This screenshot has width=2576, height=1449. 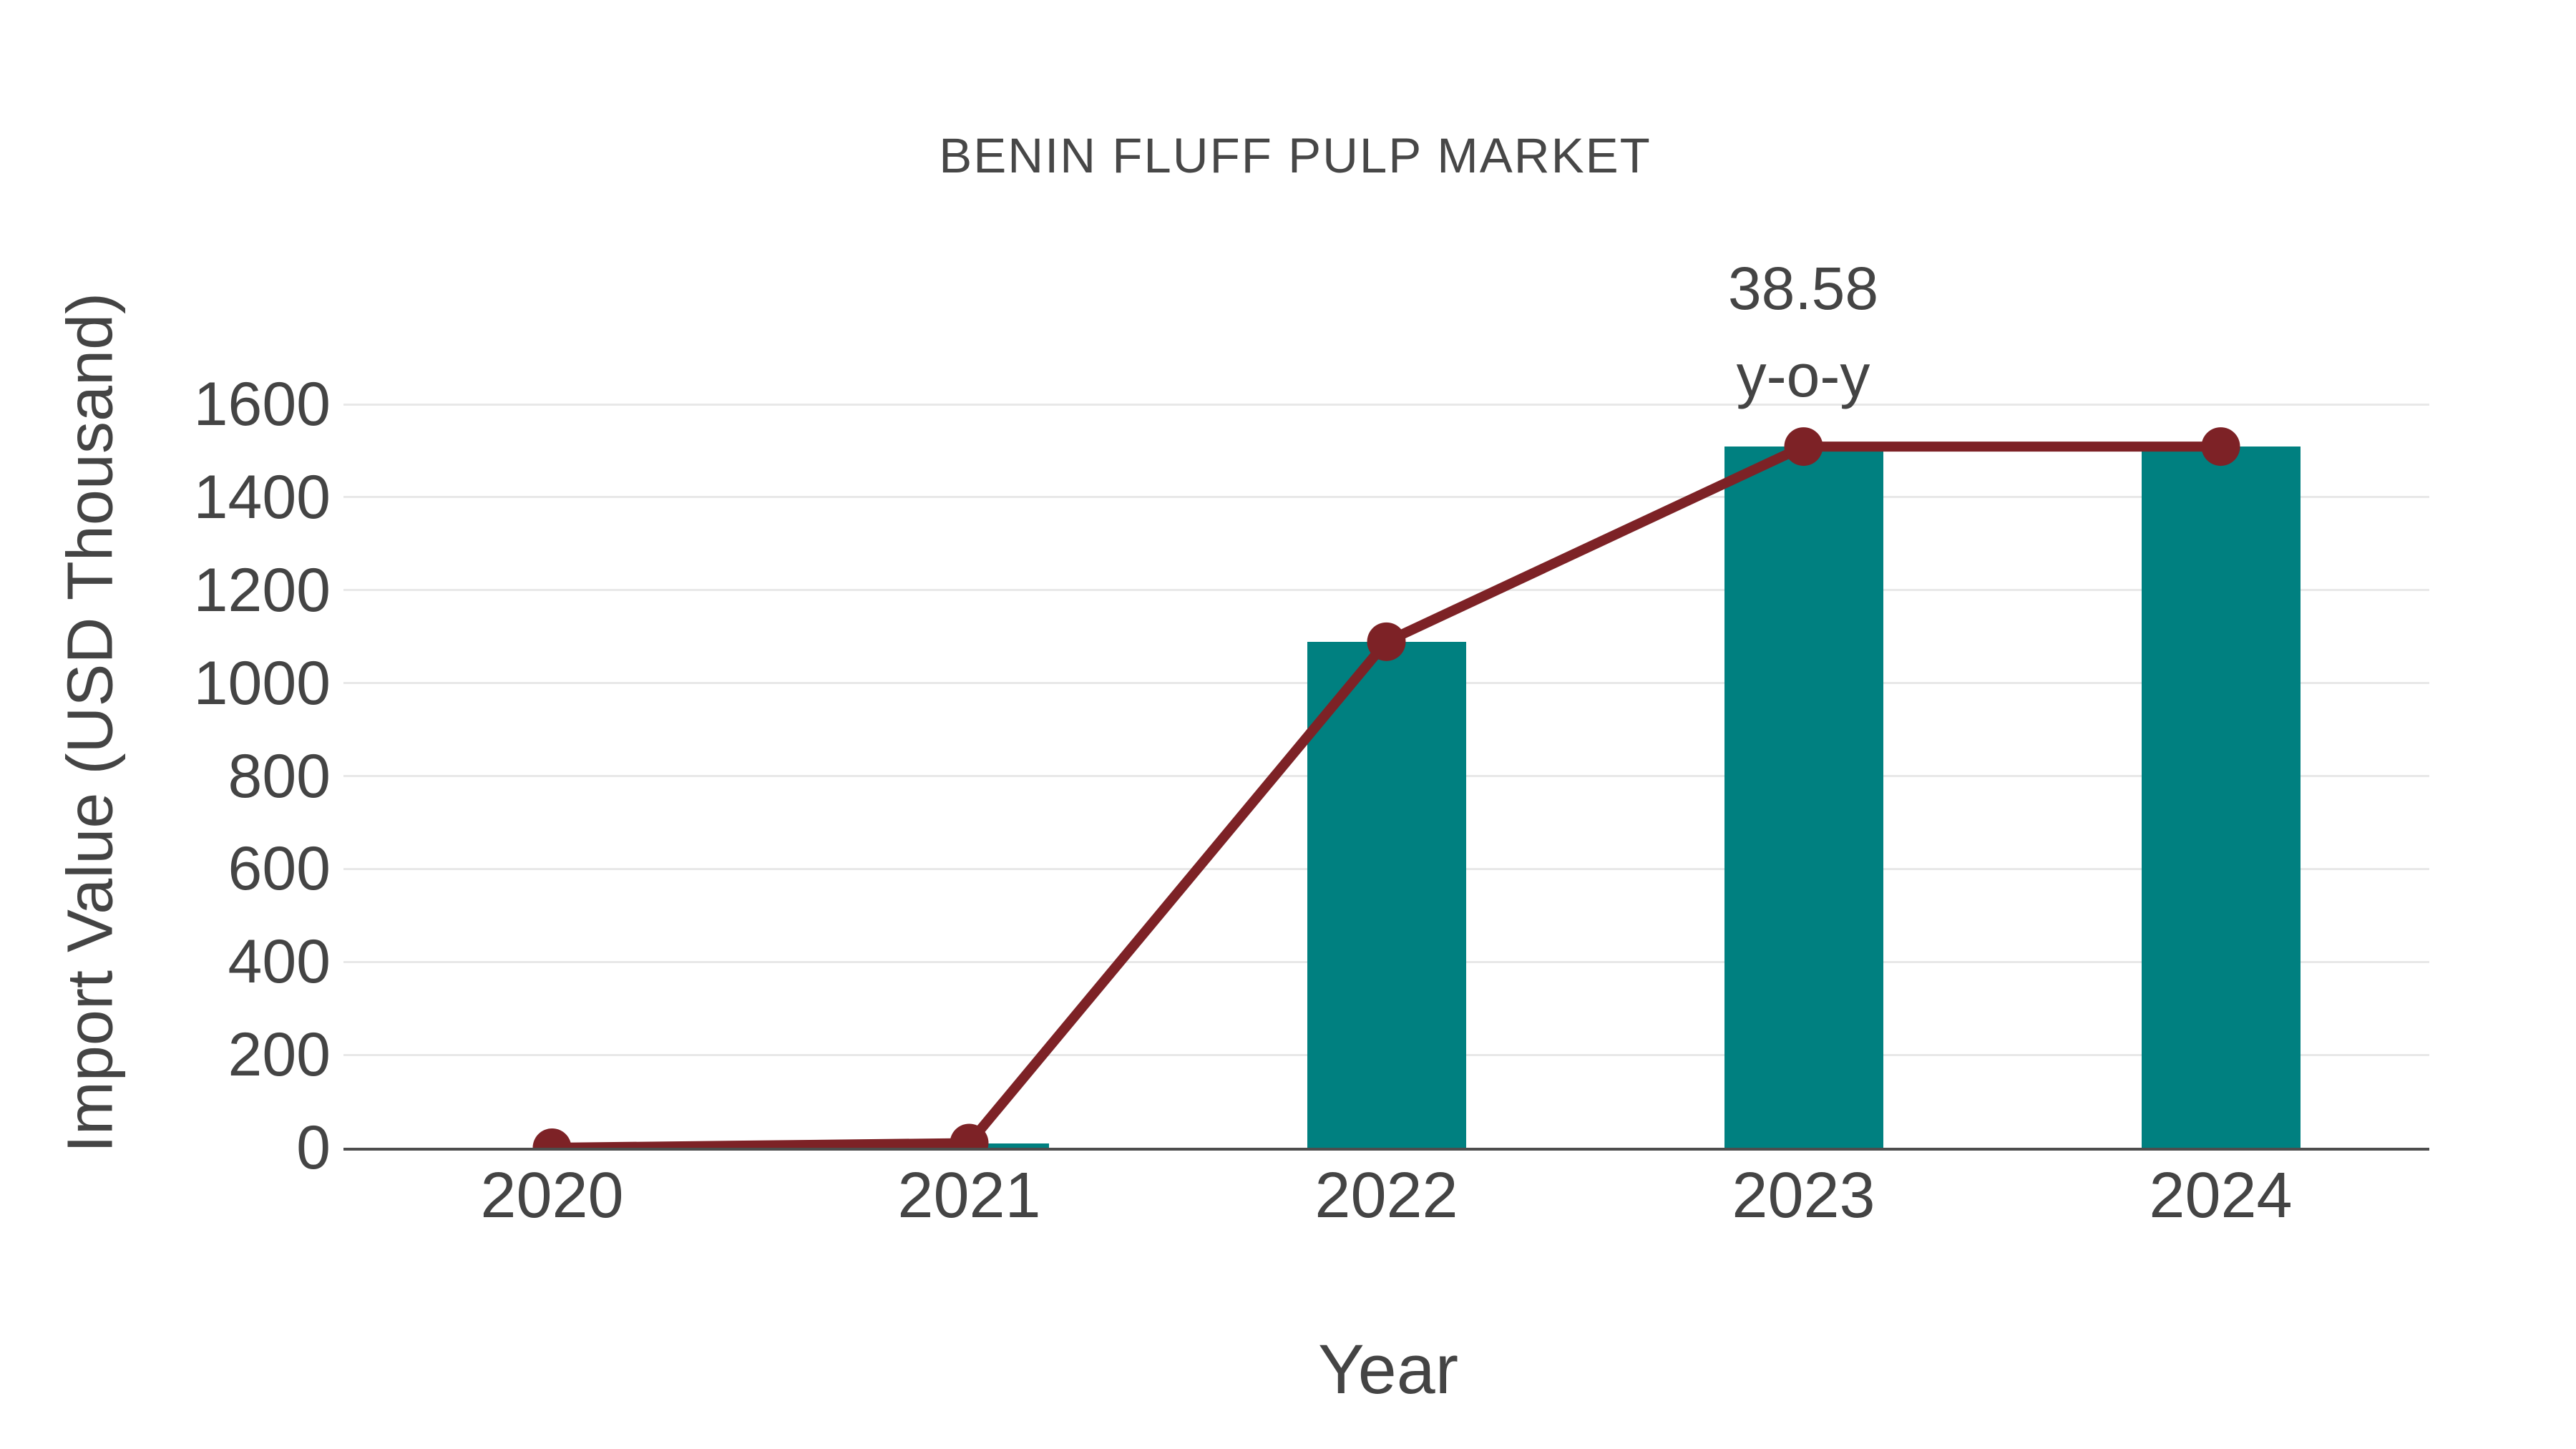 What do you see at coordinates (279, 776) in the screenshot?
I see `y-tick-label-800: 800` at bounding box center [279, 776].